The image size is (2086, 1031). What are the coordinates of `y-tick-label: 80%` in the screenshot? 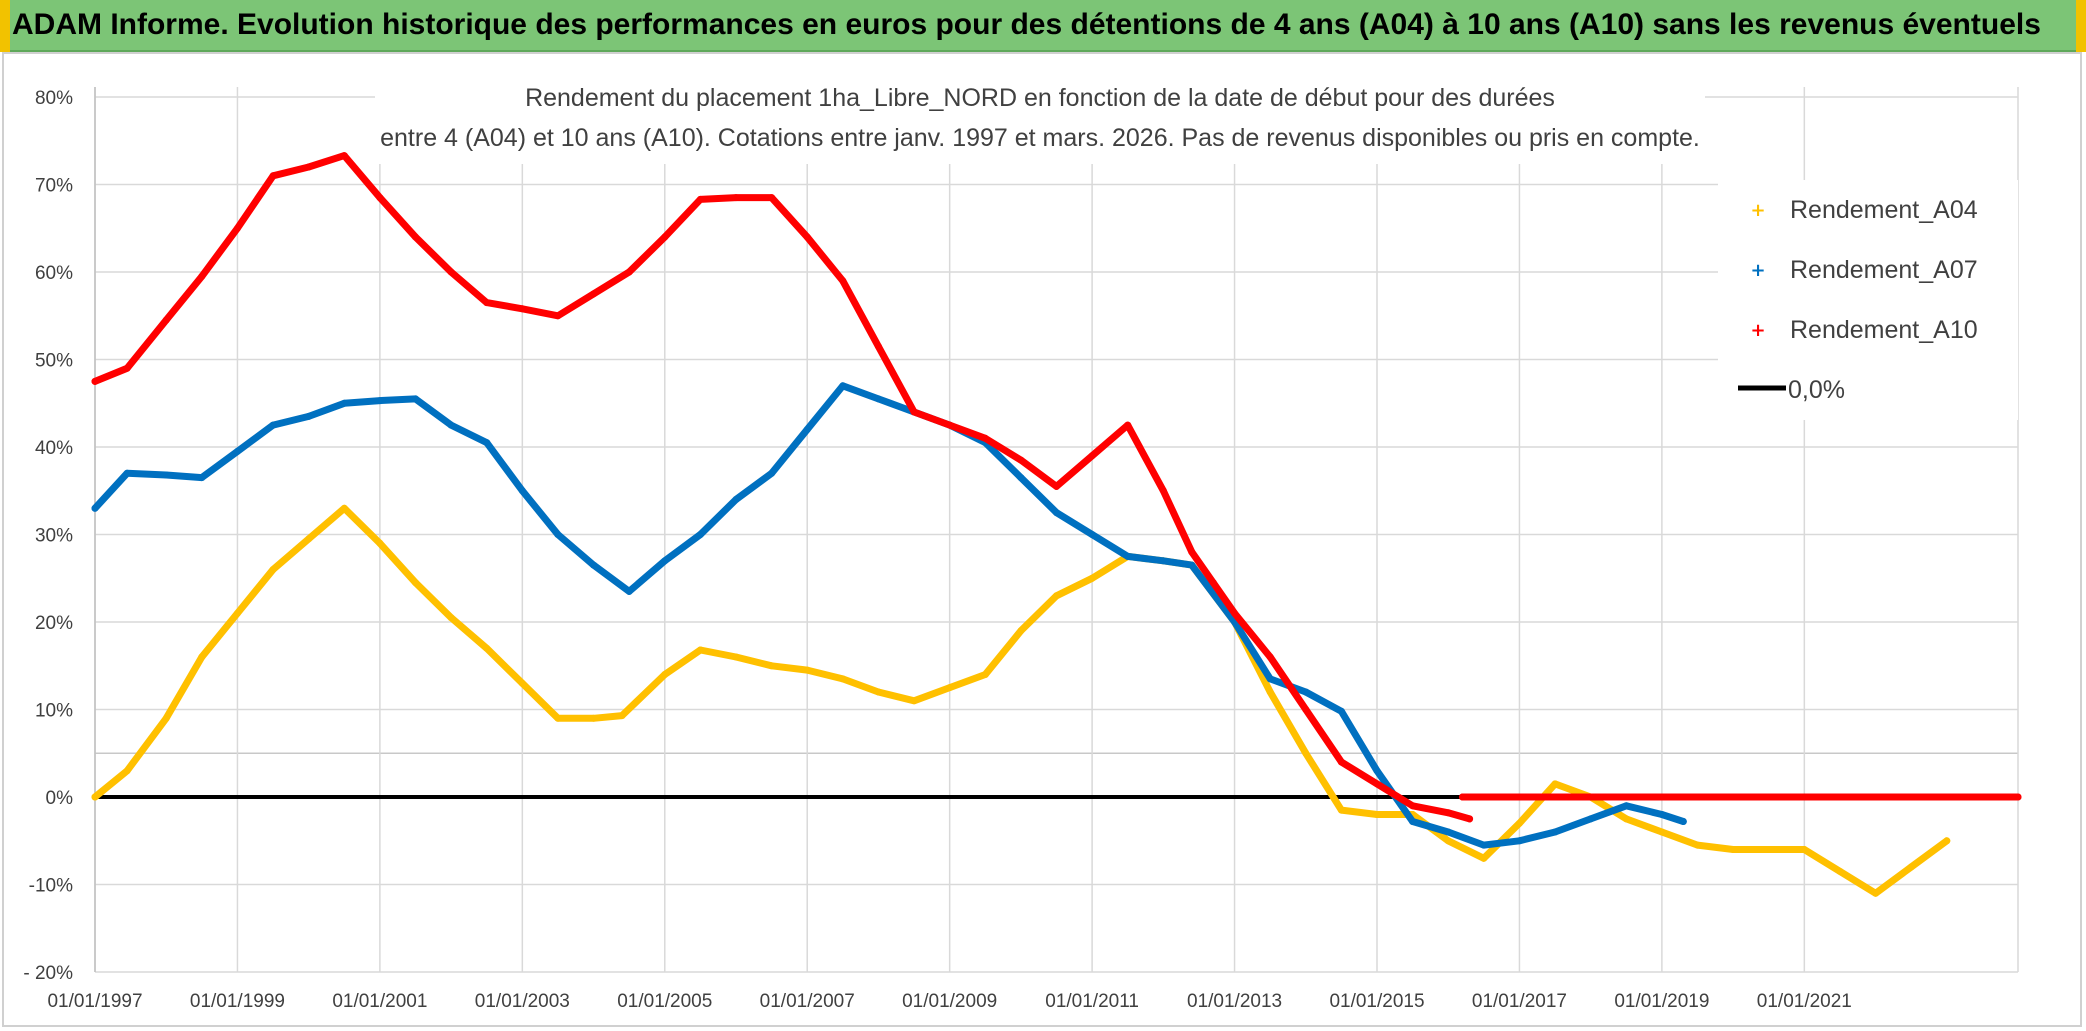 It's located at (54, 98).